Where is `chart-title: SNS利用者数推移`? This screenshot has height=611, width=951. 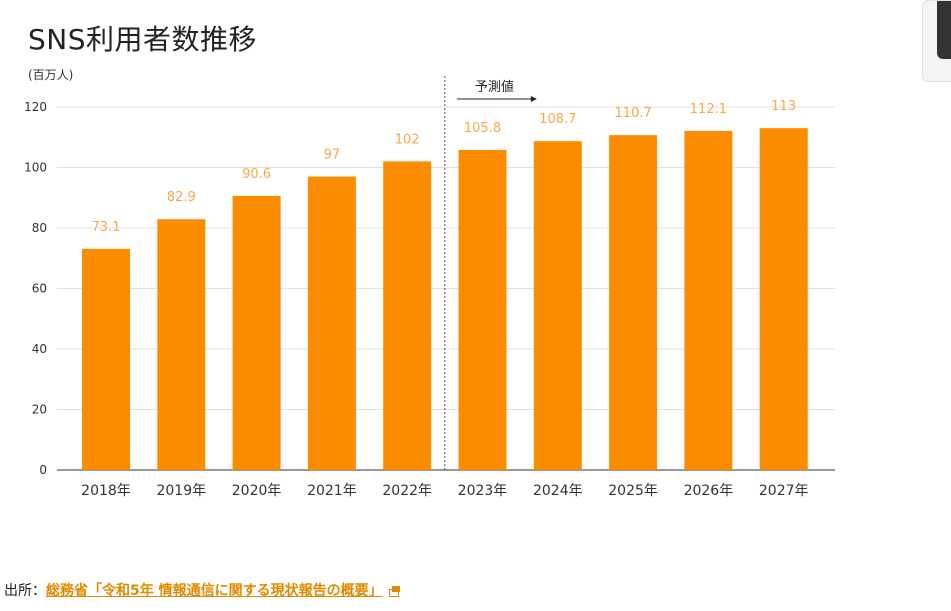 chart-title: SNS利用者数推移 is located at coordinates (142, 39).